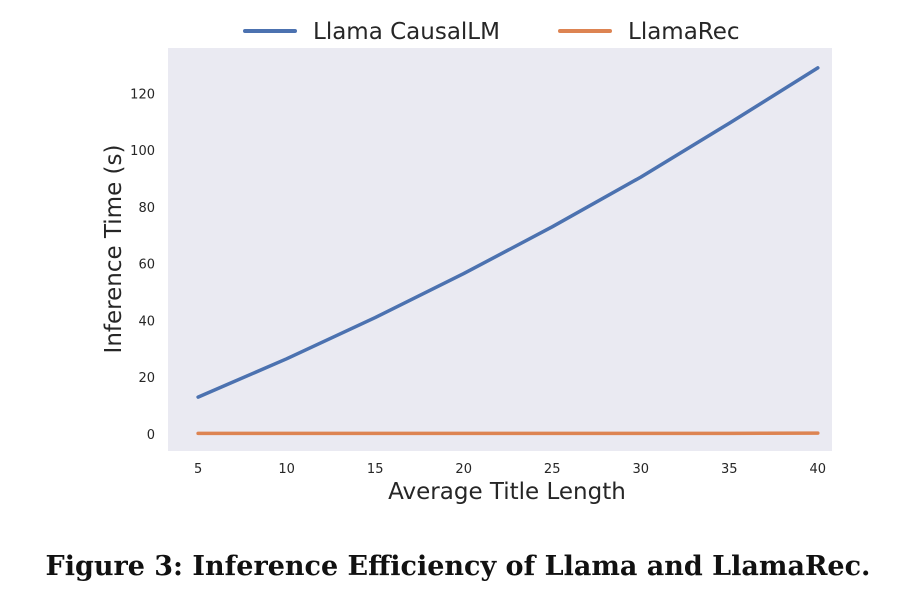 The image size is (916, 612). I want to click on legend: Llama CausalLM LlamaRec, so click(491, 32).